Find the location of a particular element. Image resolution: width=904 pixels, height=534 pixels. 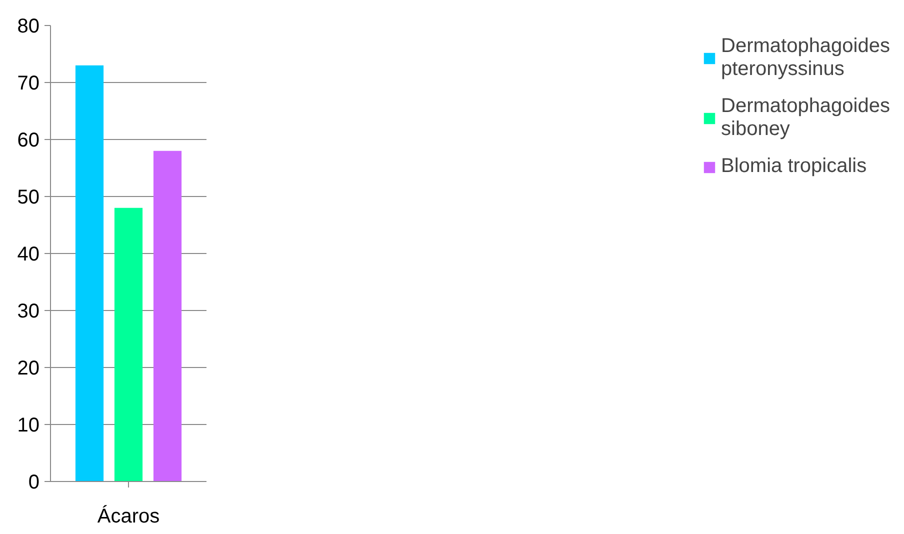

legend-label: Dermatophagoides siboney is located at coordinates (805, 118).